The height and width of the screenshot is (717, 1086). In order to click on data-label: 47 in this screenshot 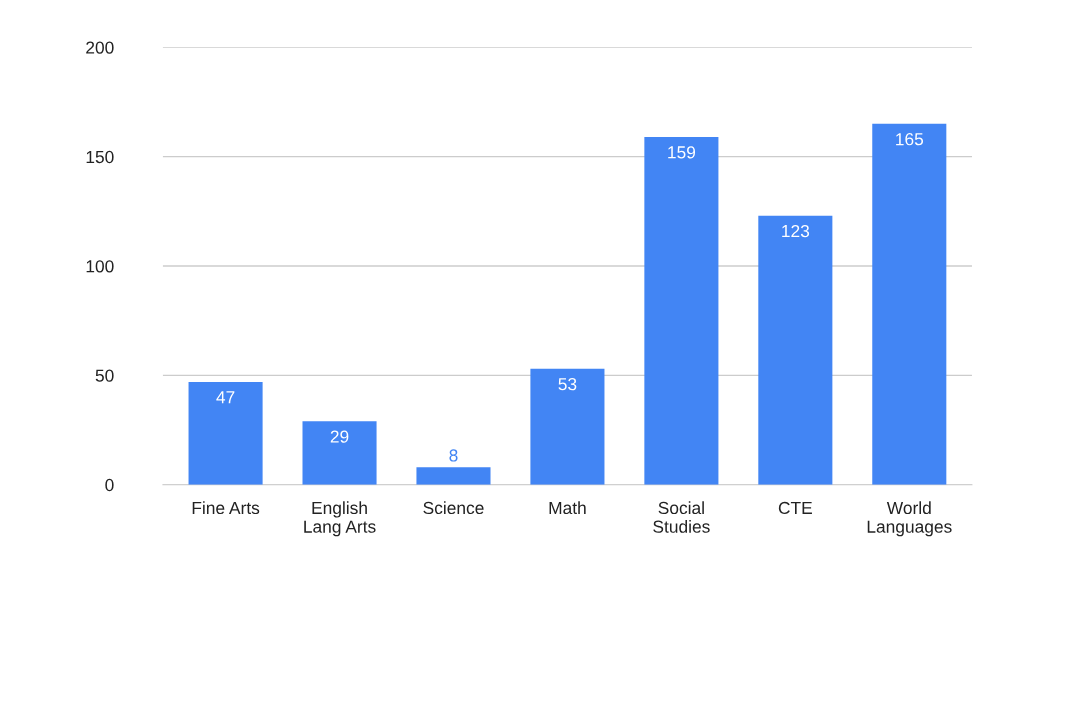, I will do `click(225, 397)`.